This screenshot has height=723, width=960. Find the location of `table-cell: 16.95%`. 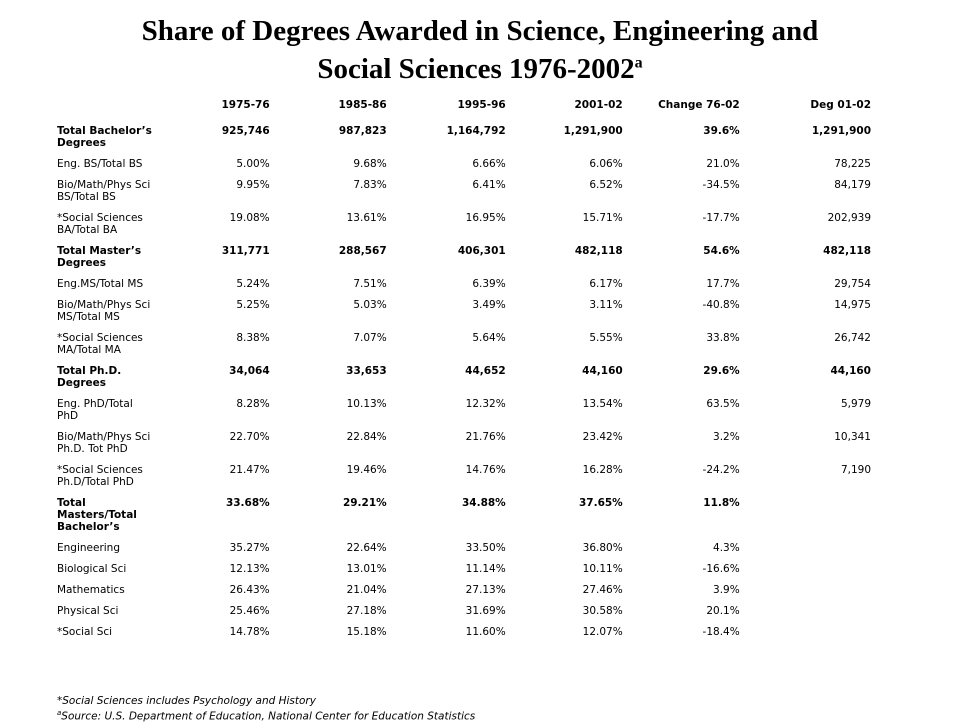

table-cell: 16.95% is located at coordinates (485, 218).